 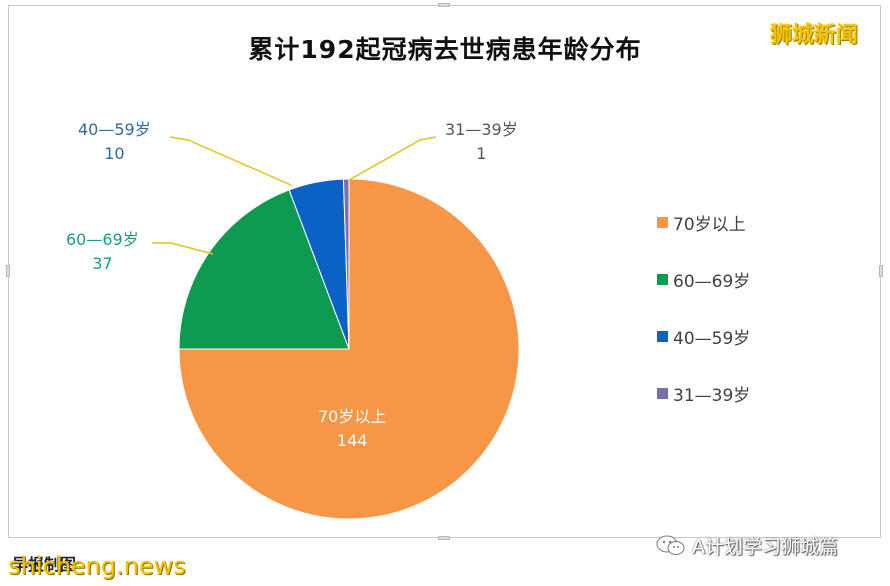 I want to click on data-label-70-plus: 70岁以上 144, so click(x=352, y=429).